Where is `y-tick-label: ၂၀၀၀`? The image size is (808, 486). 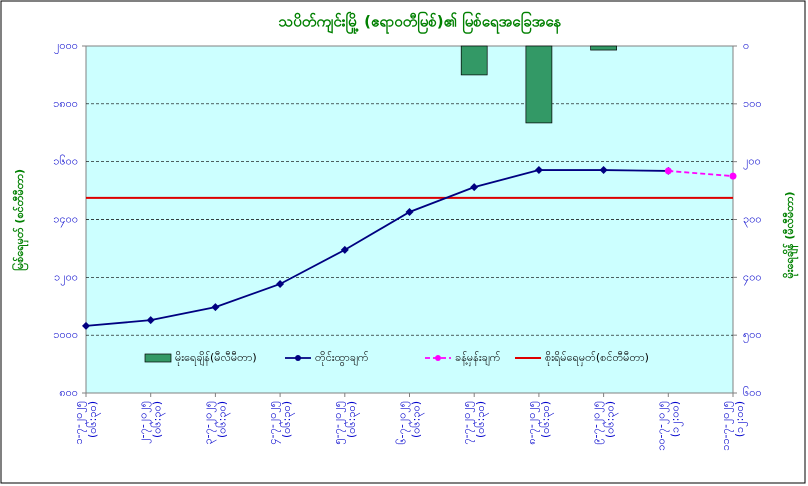 y-tick-label: ၂၀၀၀ is located at coordinates (66, 46).